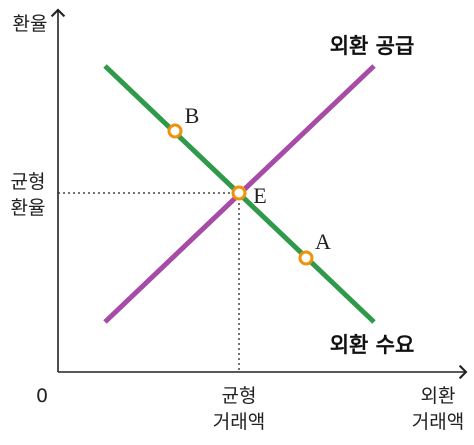 This screenshot has width=474, height=445. Describe the element at coordinates (30, 24) in the screenshot. I see `y-axis-label: 환율` at that location.